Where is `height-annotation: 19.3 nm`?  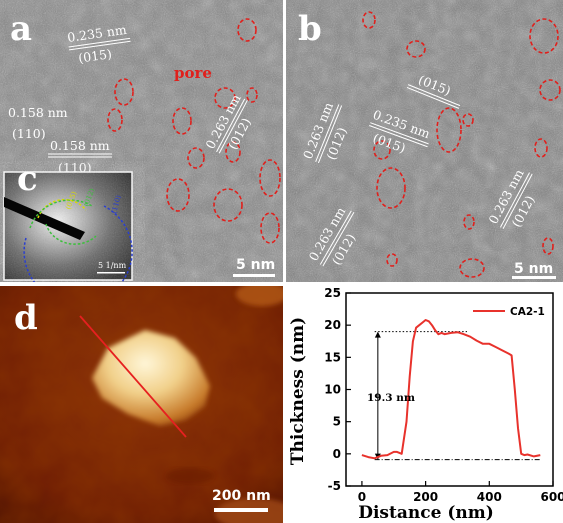 height-annotation: 19.3 nm is located at coordinates (391, 398).